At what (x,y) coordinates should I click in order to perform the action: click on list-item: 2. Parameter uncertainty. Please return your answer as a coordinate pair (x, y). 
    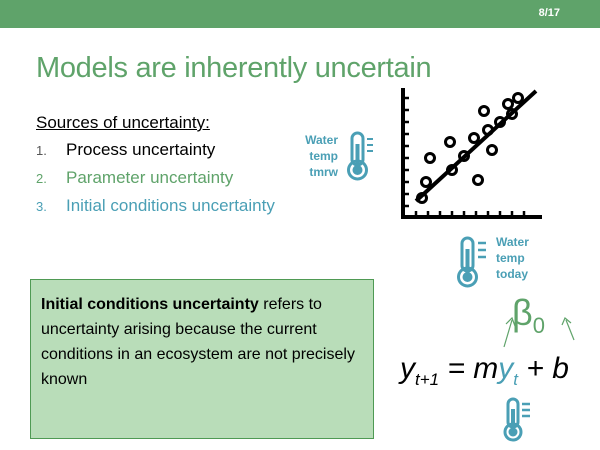
    Looking at the image, I should click on (135, 177).